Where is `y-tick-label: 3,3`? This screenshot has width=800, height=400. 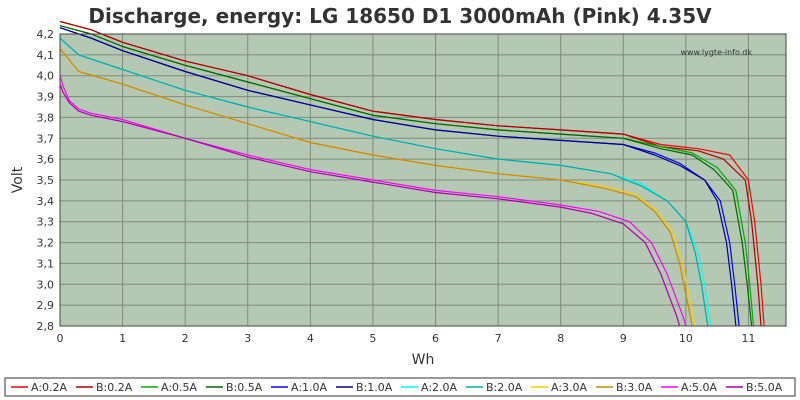 y-tick-label: 3,3 is located at coordinates (46, 222).